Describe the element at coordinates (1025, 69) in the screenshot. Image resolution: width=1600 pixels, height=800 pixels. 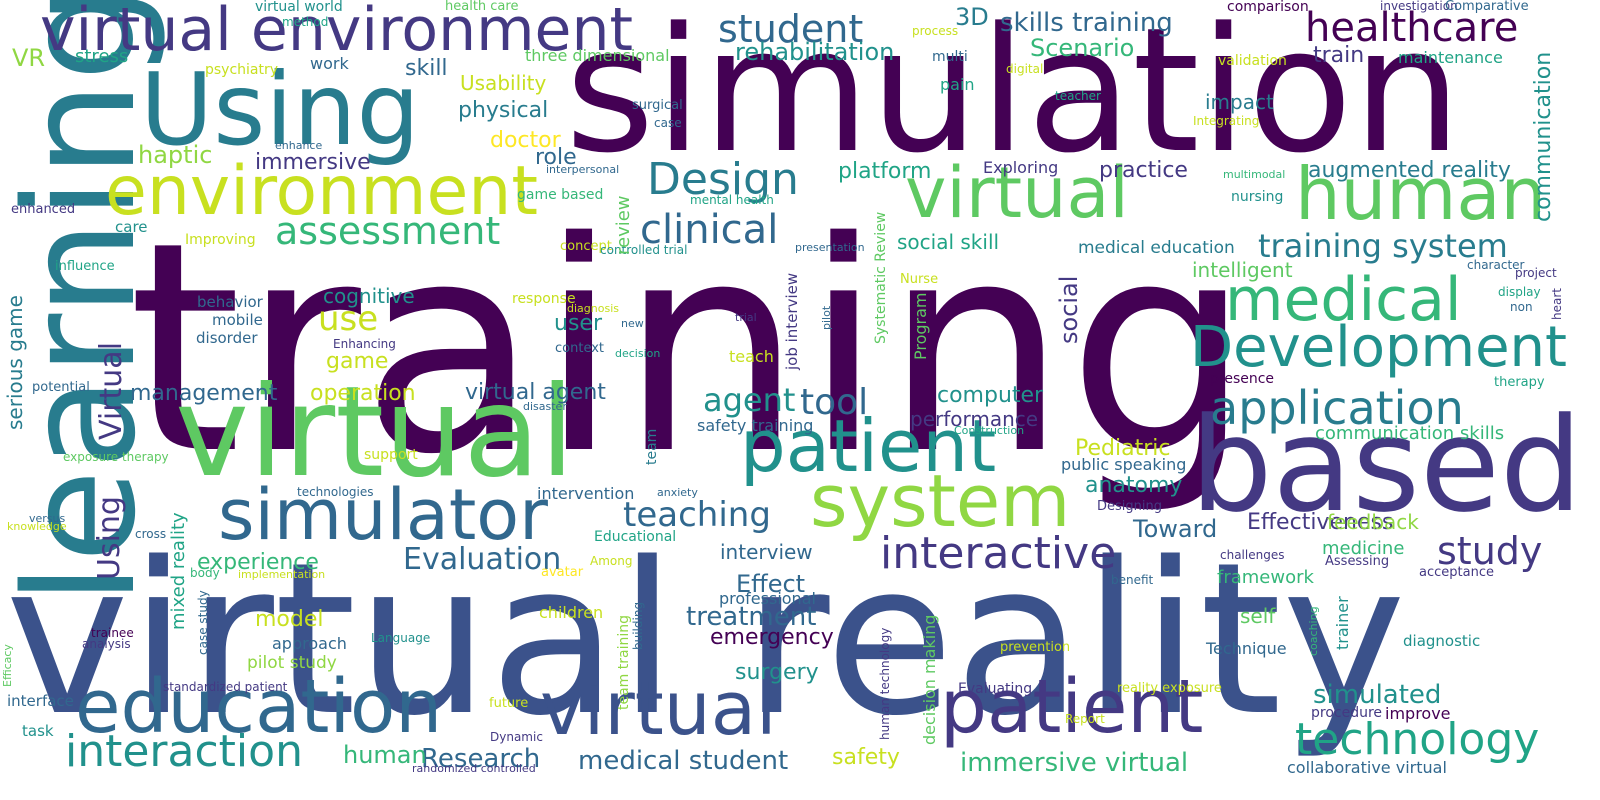
I see `word-digital: digital` at that location.